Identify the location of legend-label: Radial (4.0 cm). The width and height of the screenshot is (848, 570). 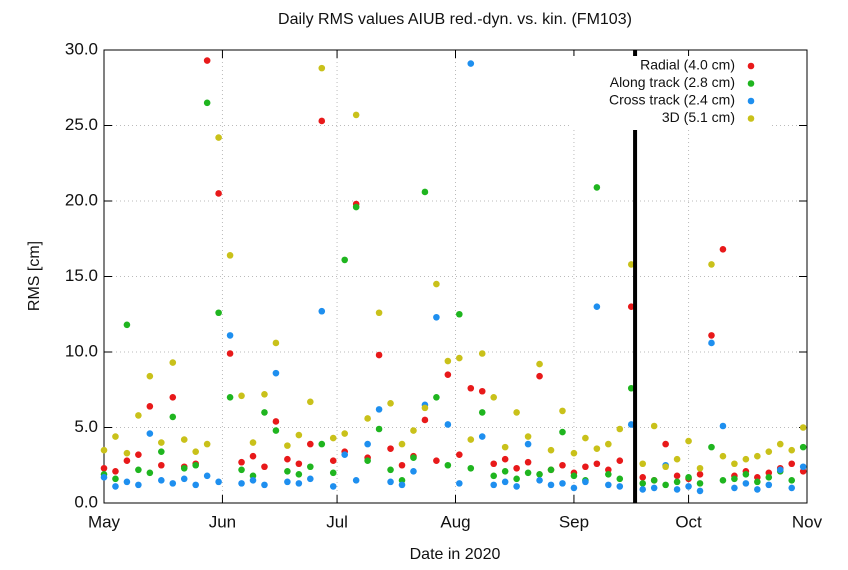
(687, 65).